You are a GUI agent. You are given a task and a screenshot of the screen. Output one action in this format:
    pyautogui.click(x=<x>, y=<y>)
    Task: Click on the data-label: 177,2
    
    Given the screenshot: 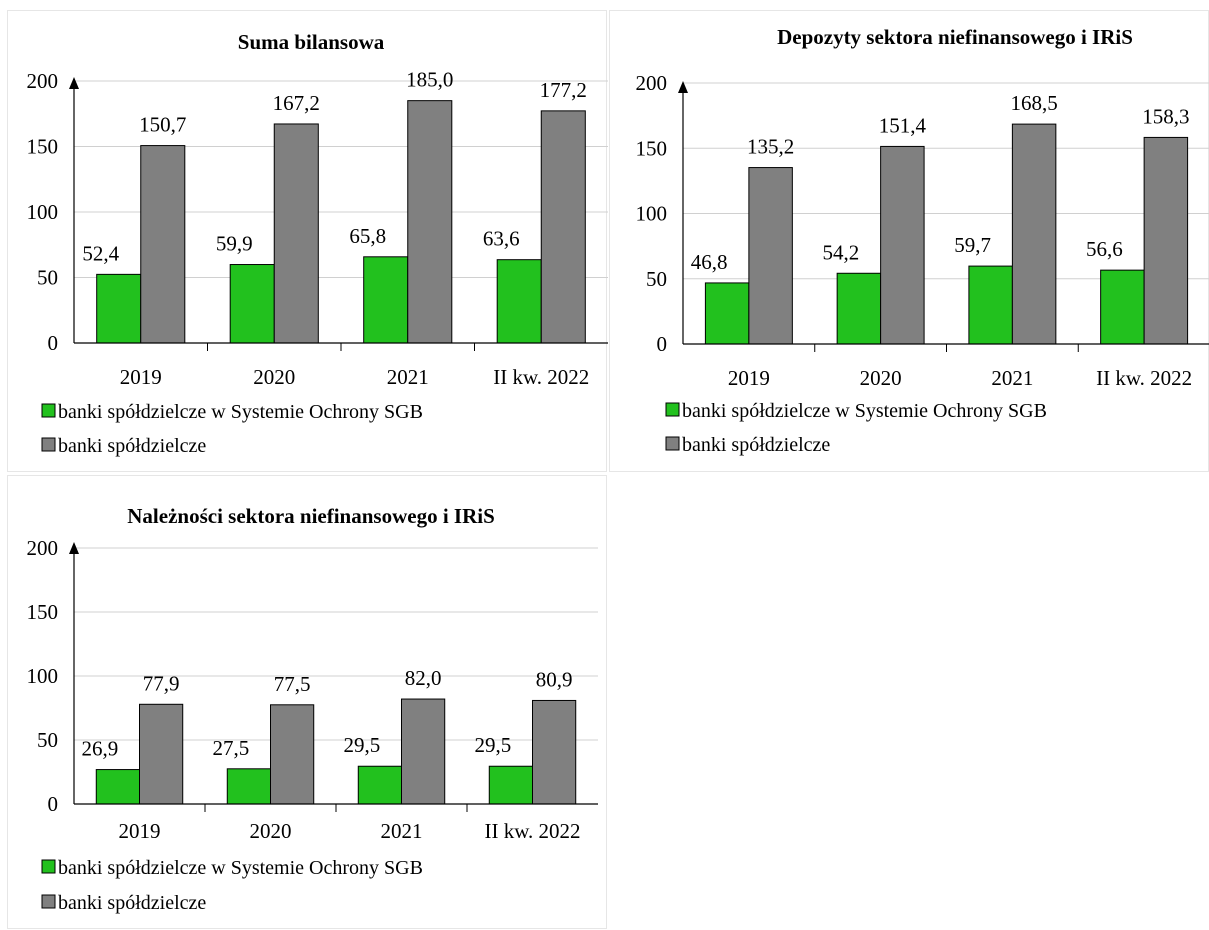 What is the action you would take?
    pyautogui.click(x=563, y=90)
    